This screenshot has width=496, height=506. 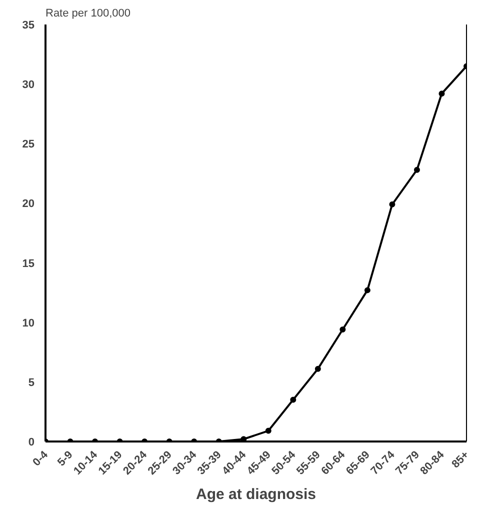 I want to click on x-tick-label: 85+, so click(x=461, y=459).